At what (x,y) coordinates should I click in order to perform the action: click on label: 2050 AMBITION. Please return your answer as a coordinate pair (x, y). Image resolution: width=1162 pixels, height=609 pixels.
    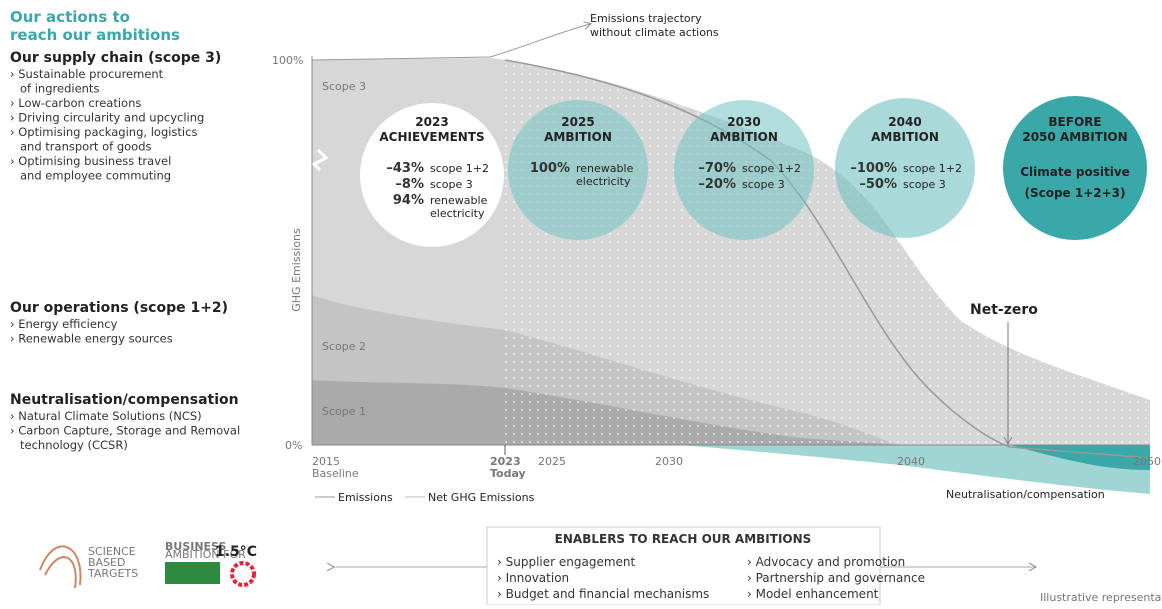
    Looking at the image, I should click on (1074, 137).